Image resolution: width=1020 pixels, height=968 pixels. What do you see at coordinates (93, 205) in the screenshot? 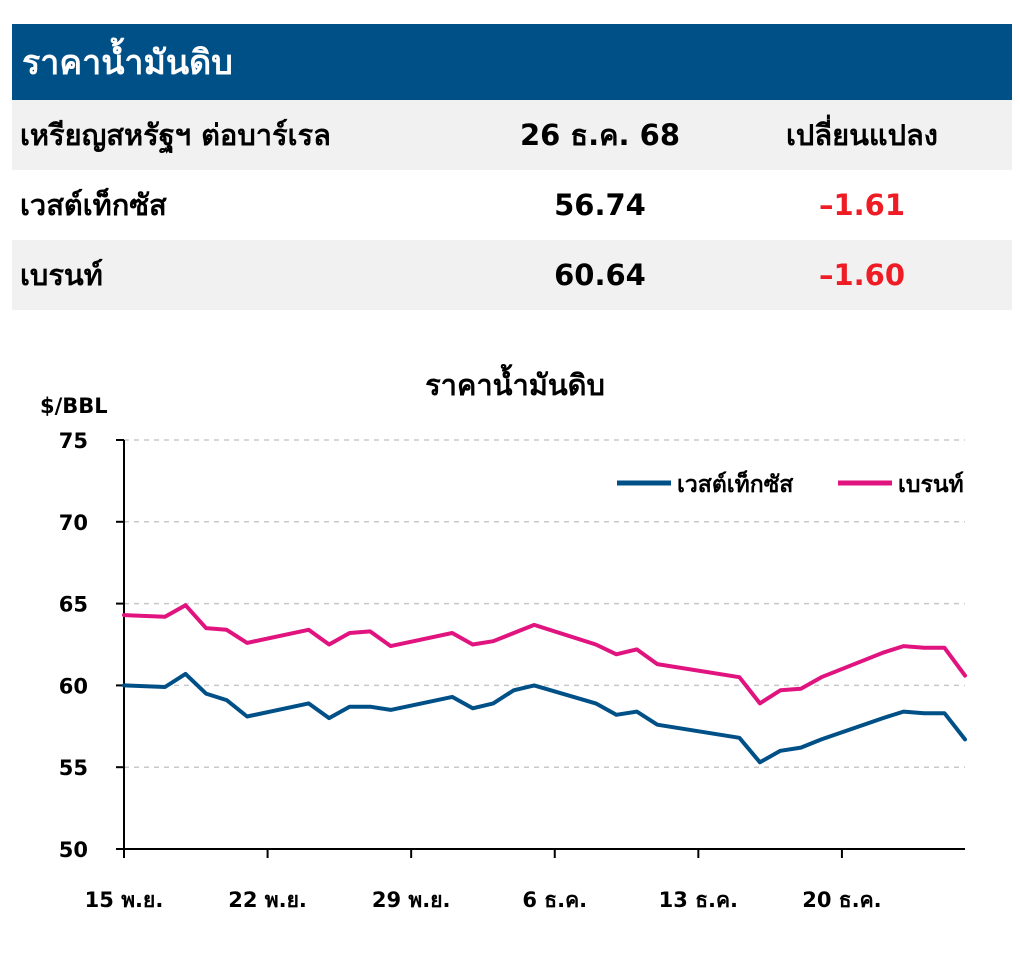
I see `row-name: เวสต์เท็กซัส` at bounding box center [93, 205].